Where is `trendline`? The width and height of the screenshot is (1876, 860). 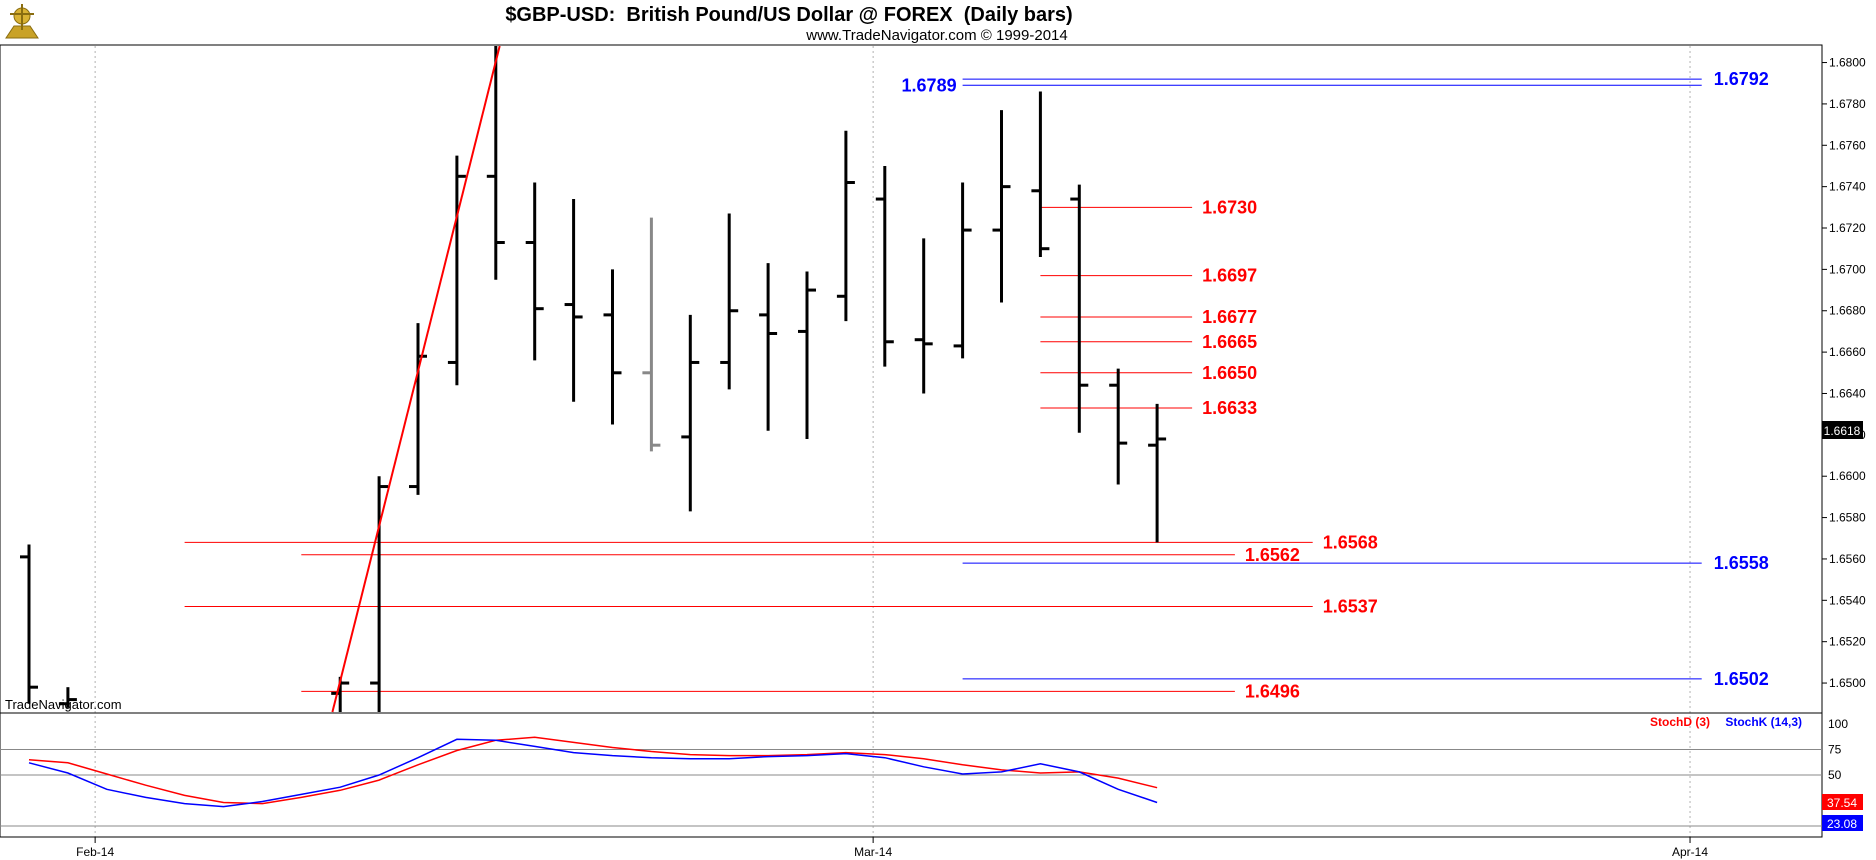 trendline is located at coordinates (416, 379).